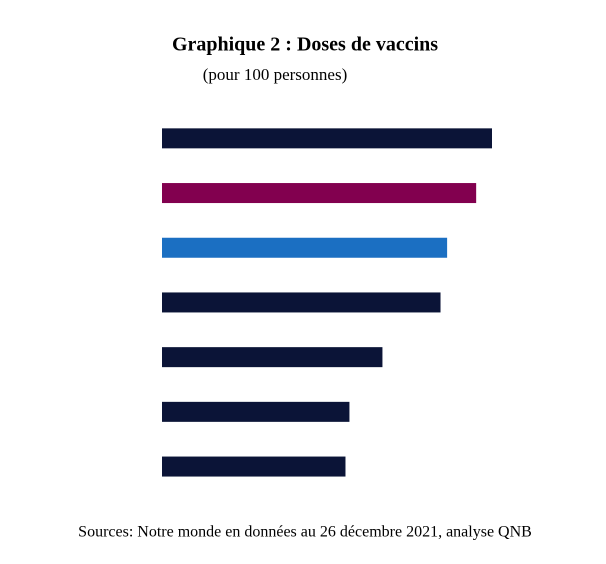 This screenshot has width=606, height=564. I want to click on chart-subtitle: (pour 100 personnes), so click(275, 74).